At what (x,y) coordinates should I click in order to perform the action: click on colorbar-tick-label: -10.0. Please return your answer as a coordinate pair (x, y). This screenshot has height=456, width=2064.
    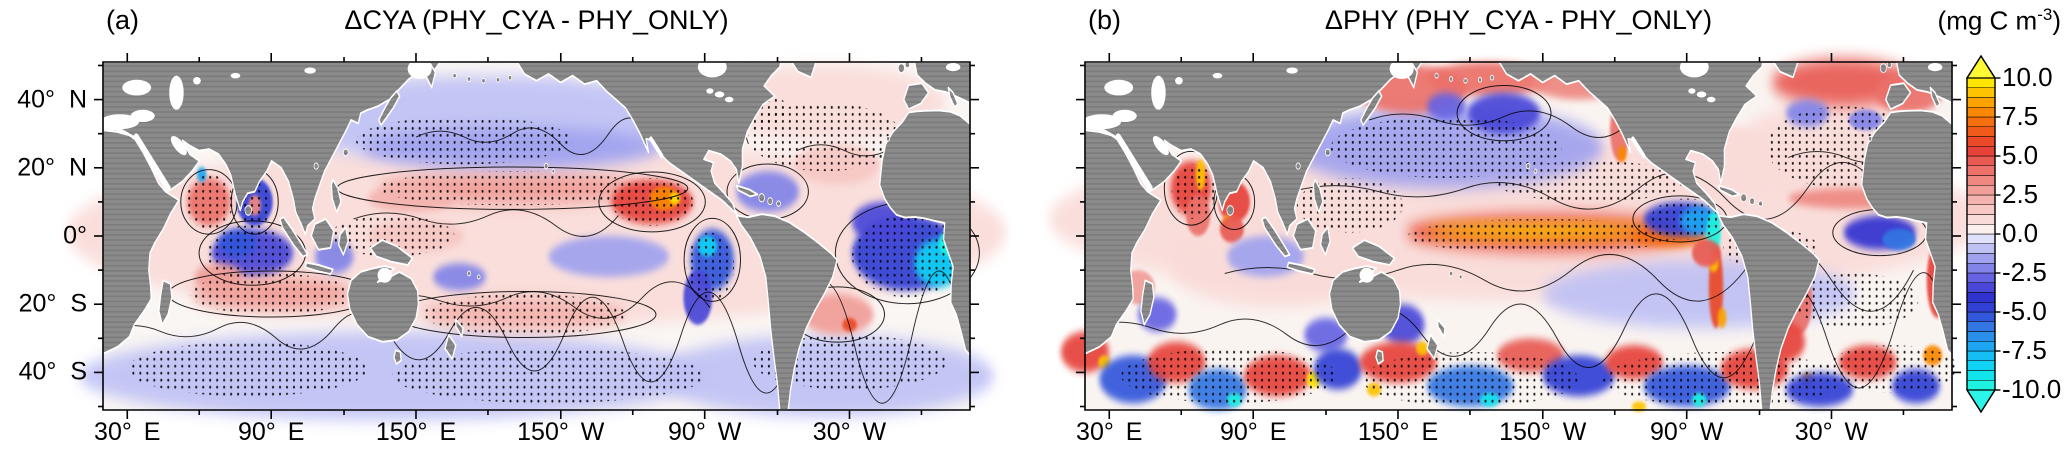
    Looking at the image, I should click on (2032, 389).